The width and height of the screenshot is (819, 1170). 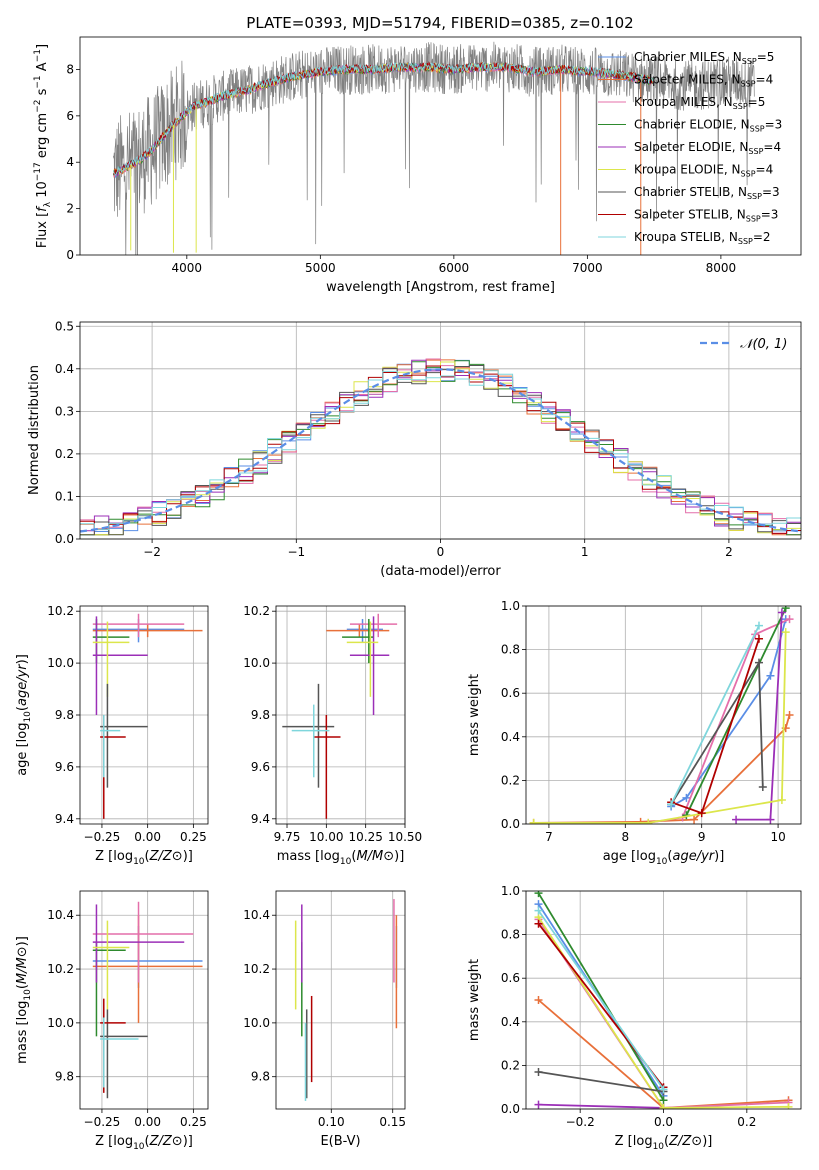 I want to click on x-tick-label: 10.25, so click(x=365, y=837).